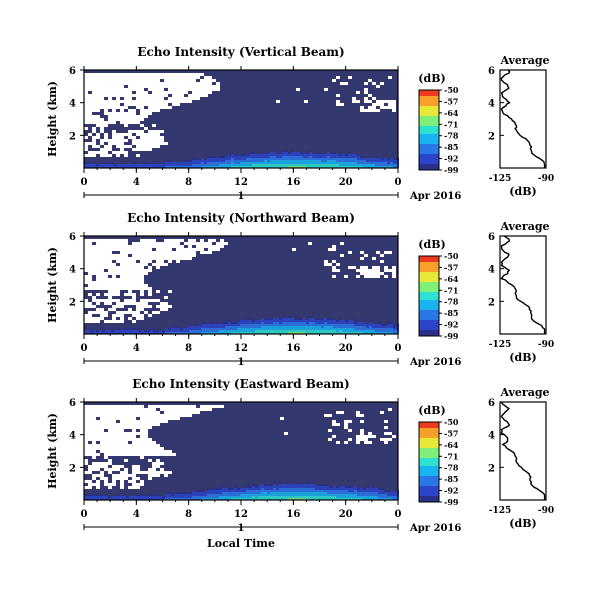 The width and height of the screenshot is (614, 598). Describe the element at coordinates (451, 90) in the screenshot. I see `colorbar-tick-label: -50` at that location.